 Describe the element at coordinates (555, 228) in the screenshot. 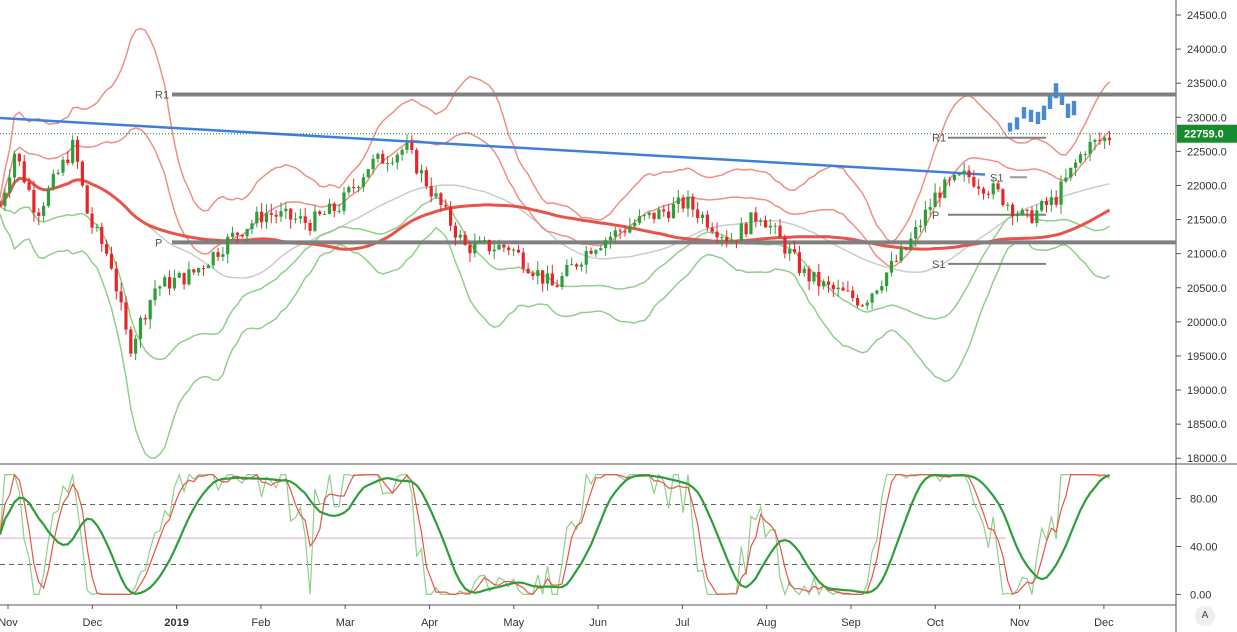

I see `grey-moving-average` at that location.